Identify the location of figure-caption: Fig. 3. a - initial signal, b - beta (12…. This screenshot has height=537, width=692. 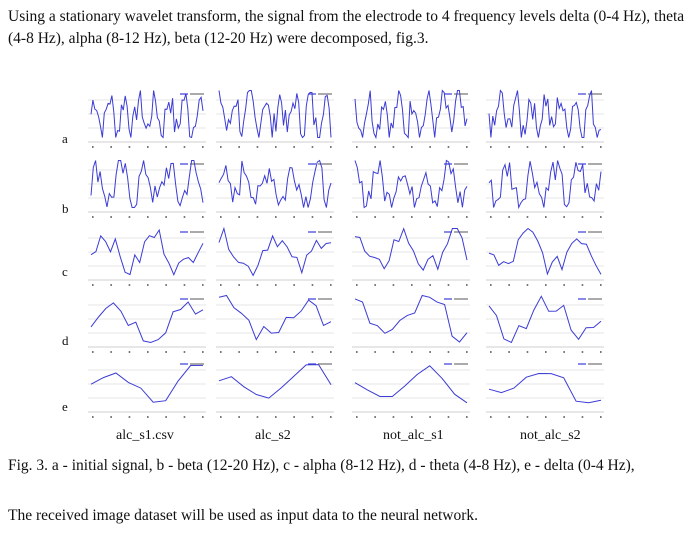
(321, 465).